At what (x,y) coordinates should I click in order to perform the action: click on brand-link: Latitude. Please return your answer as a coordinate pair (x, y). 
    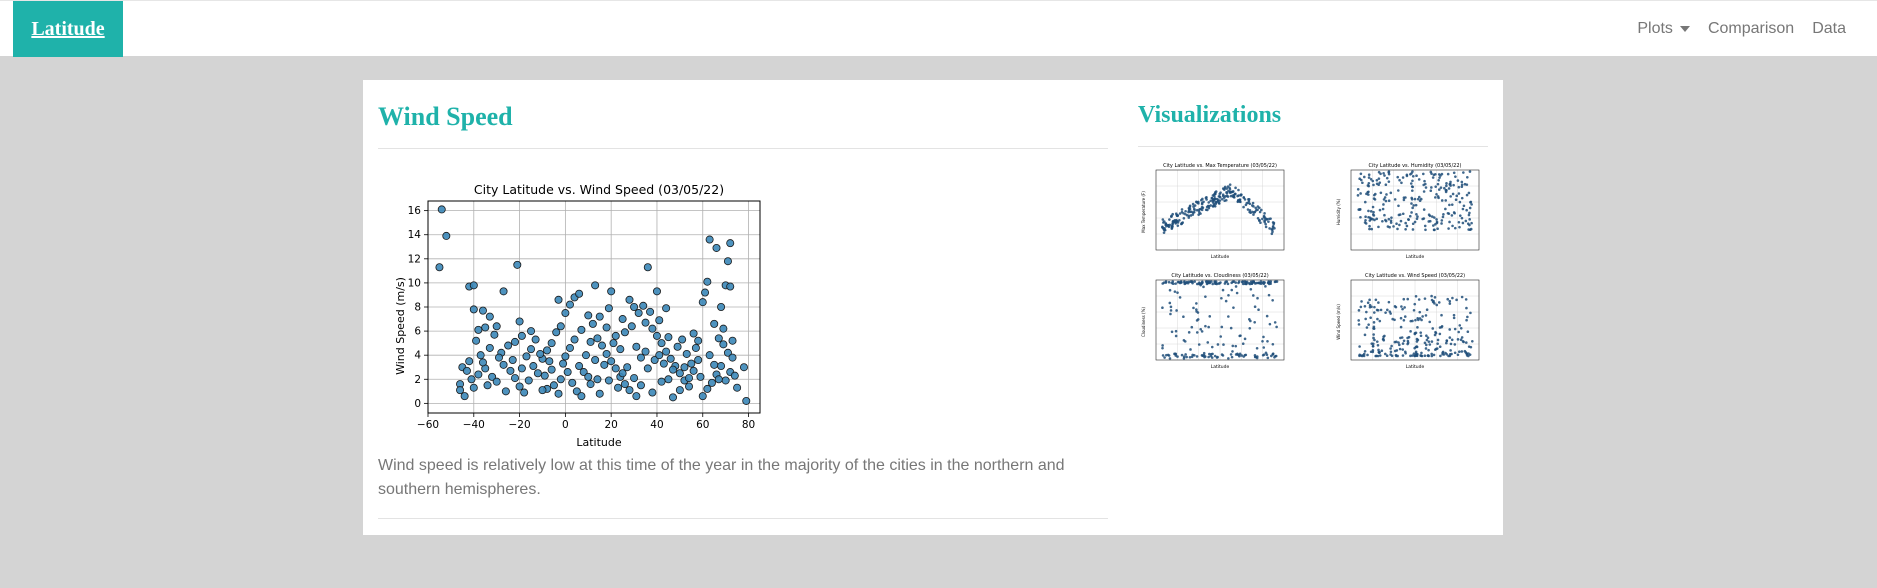
    Looking at the image, I should click on (68, 29).